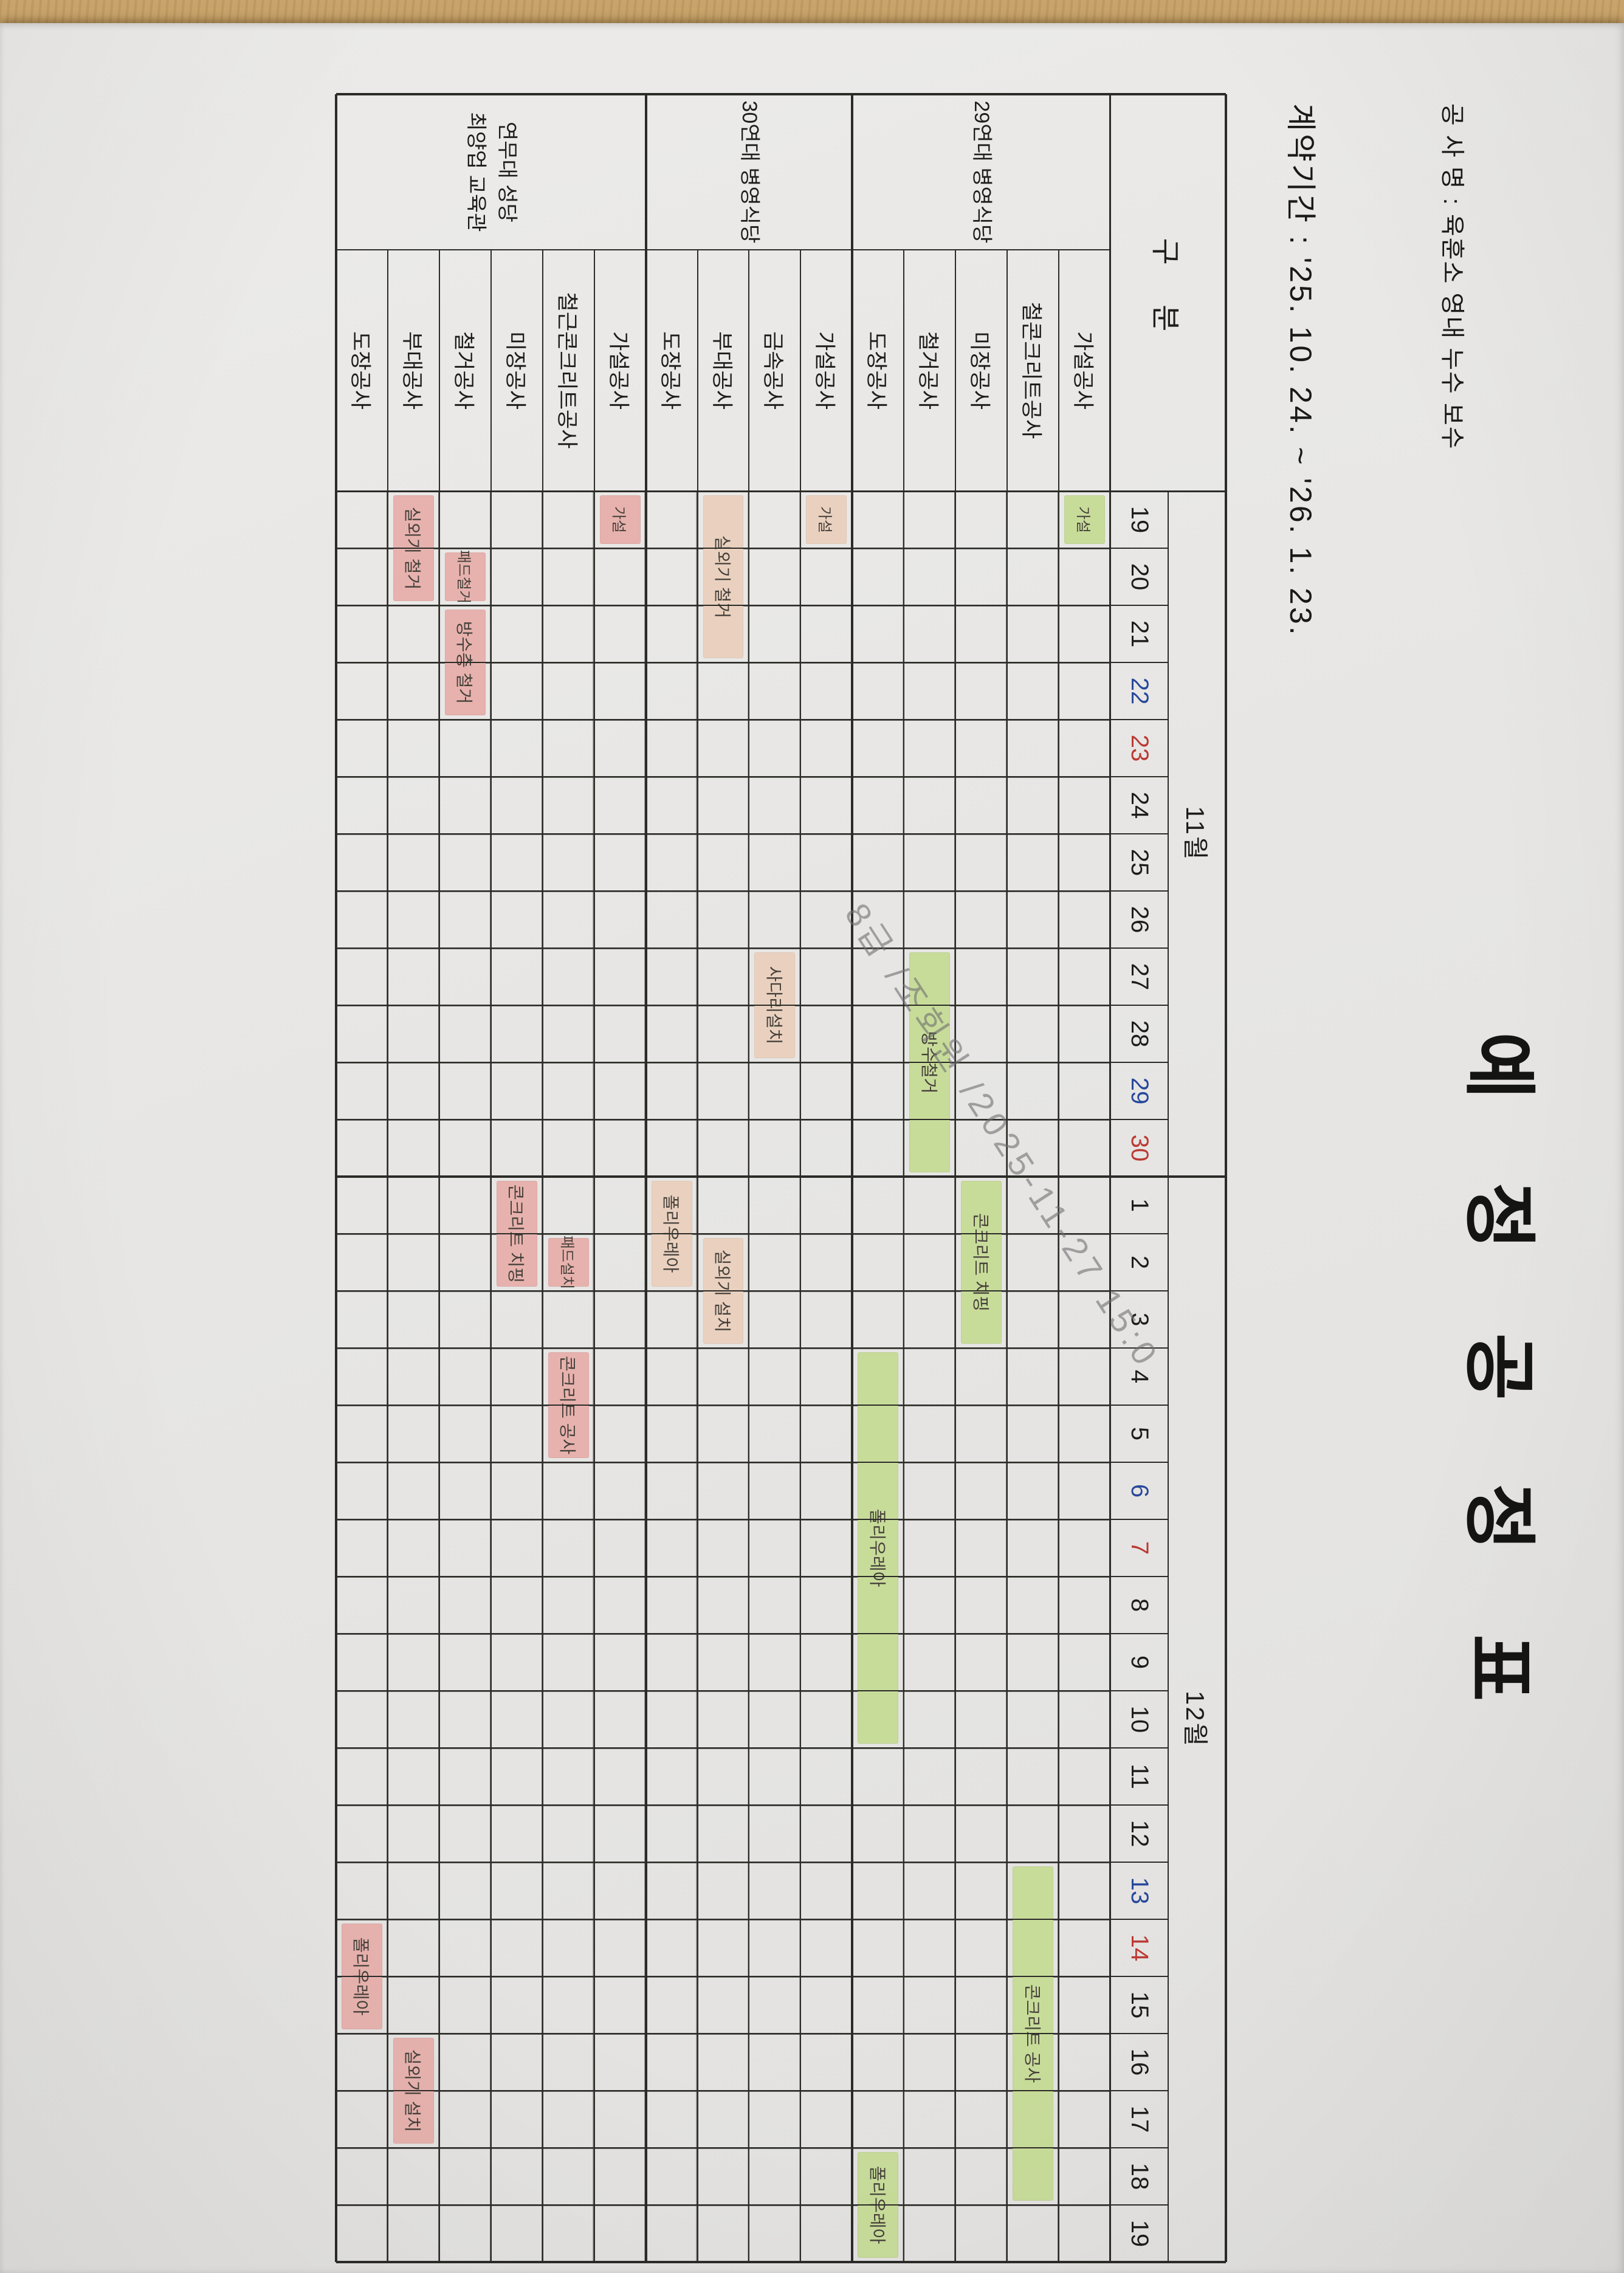  I want to click on gantt-bar: 패드철거, so click(465, 576).